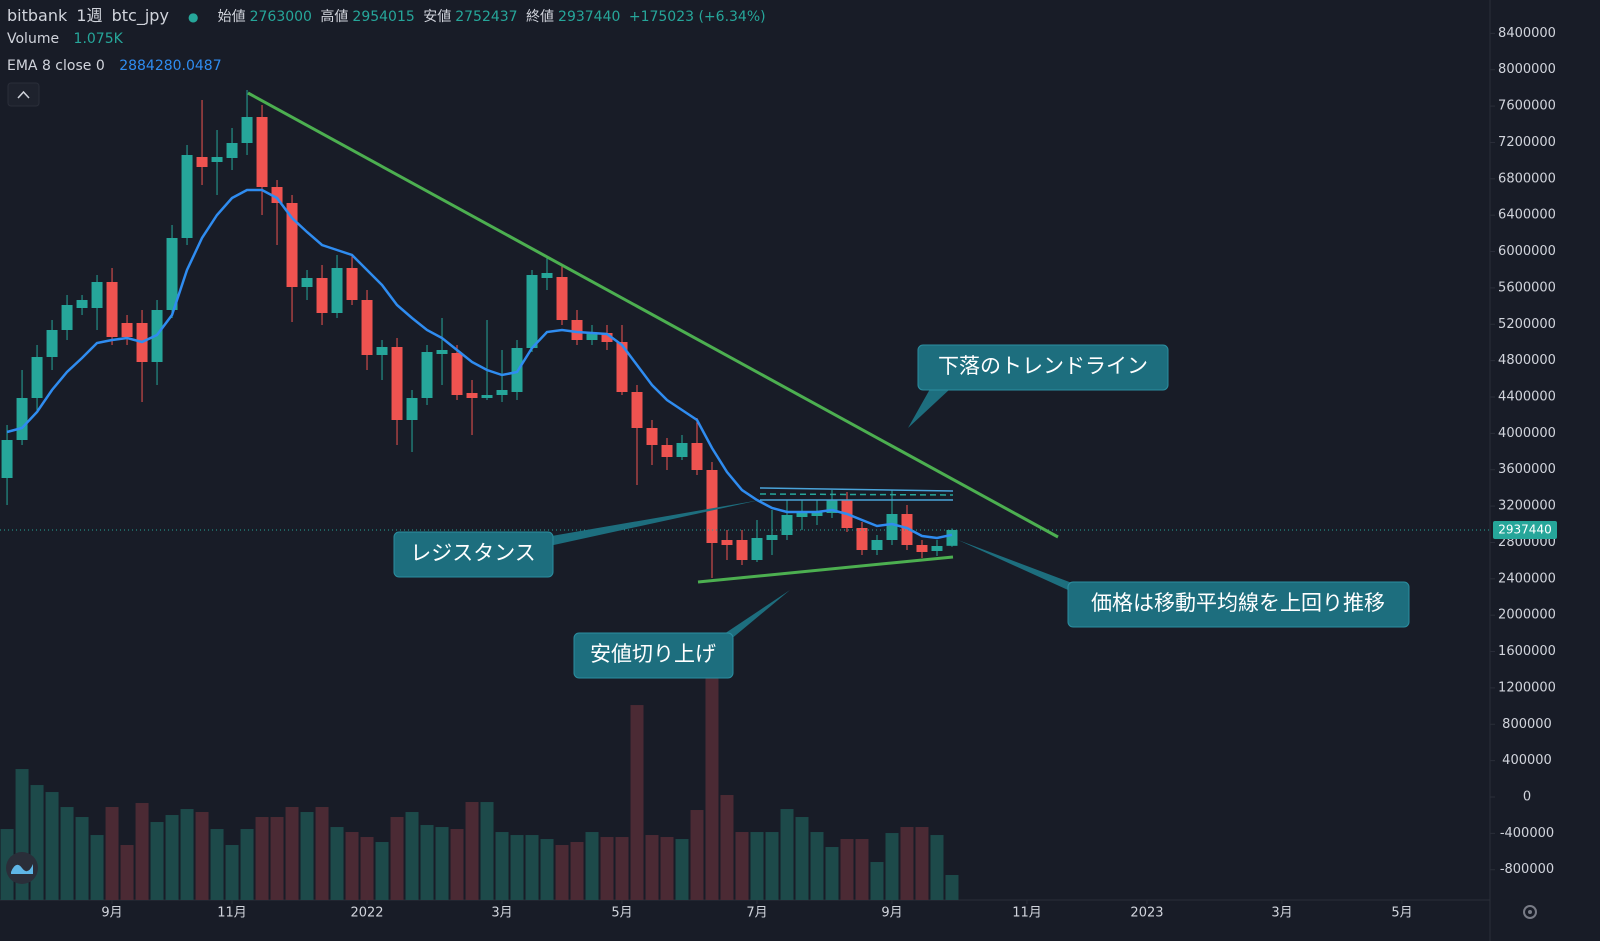  Describe the element at coordinates (589, 17) in the screenshot. I see `ohlc-value: 2937440` at that location.